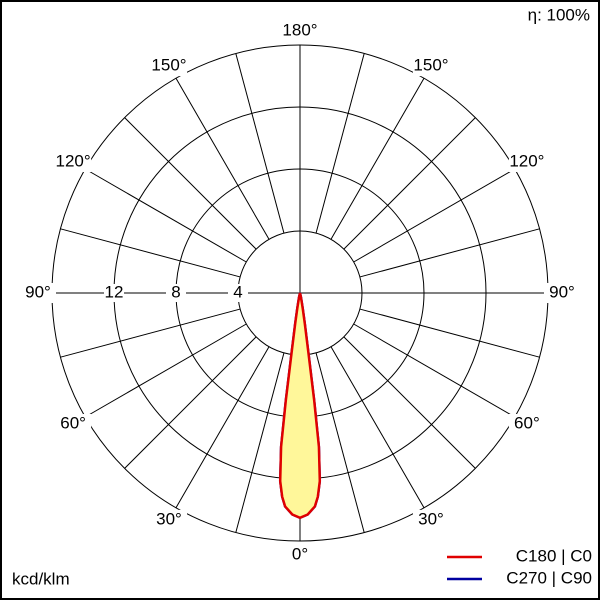 This screenshot has width=600, height=600. I want to click on r-tick-label: 8, so click(175, 291).